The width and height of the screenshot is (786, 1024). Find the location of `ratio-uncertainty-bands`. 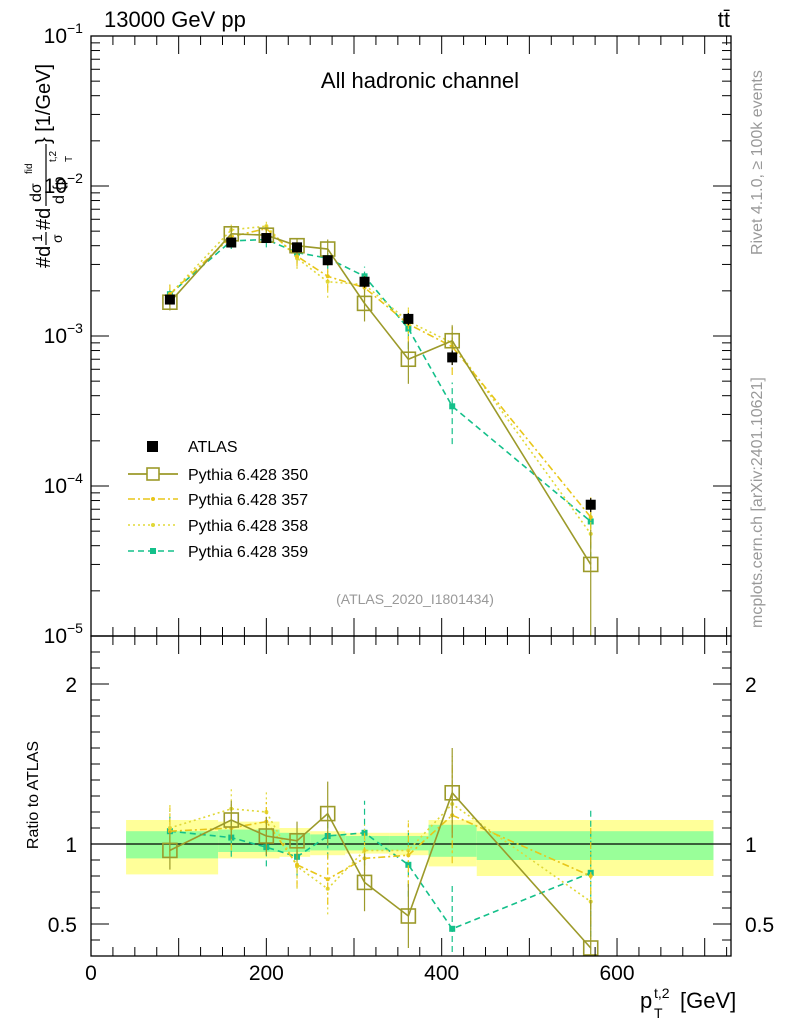

ratio-uncertainty-bands is located at coordinates (411, 848).